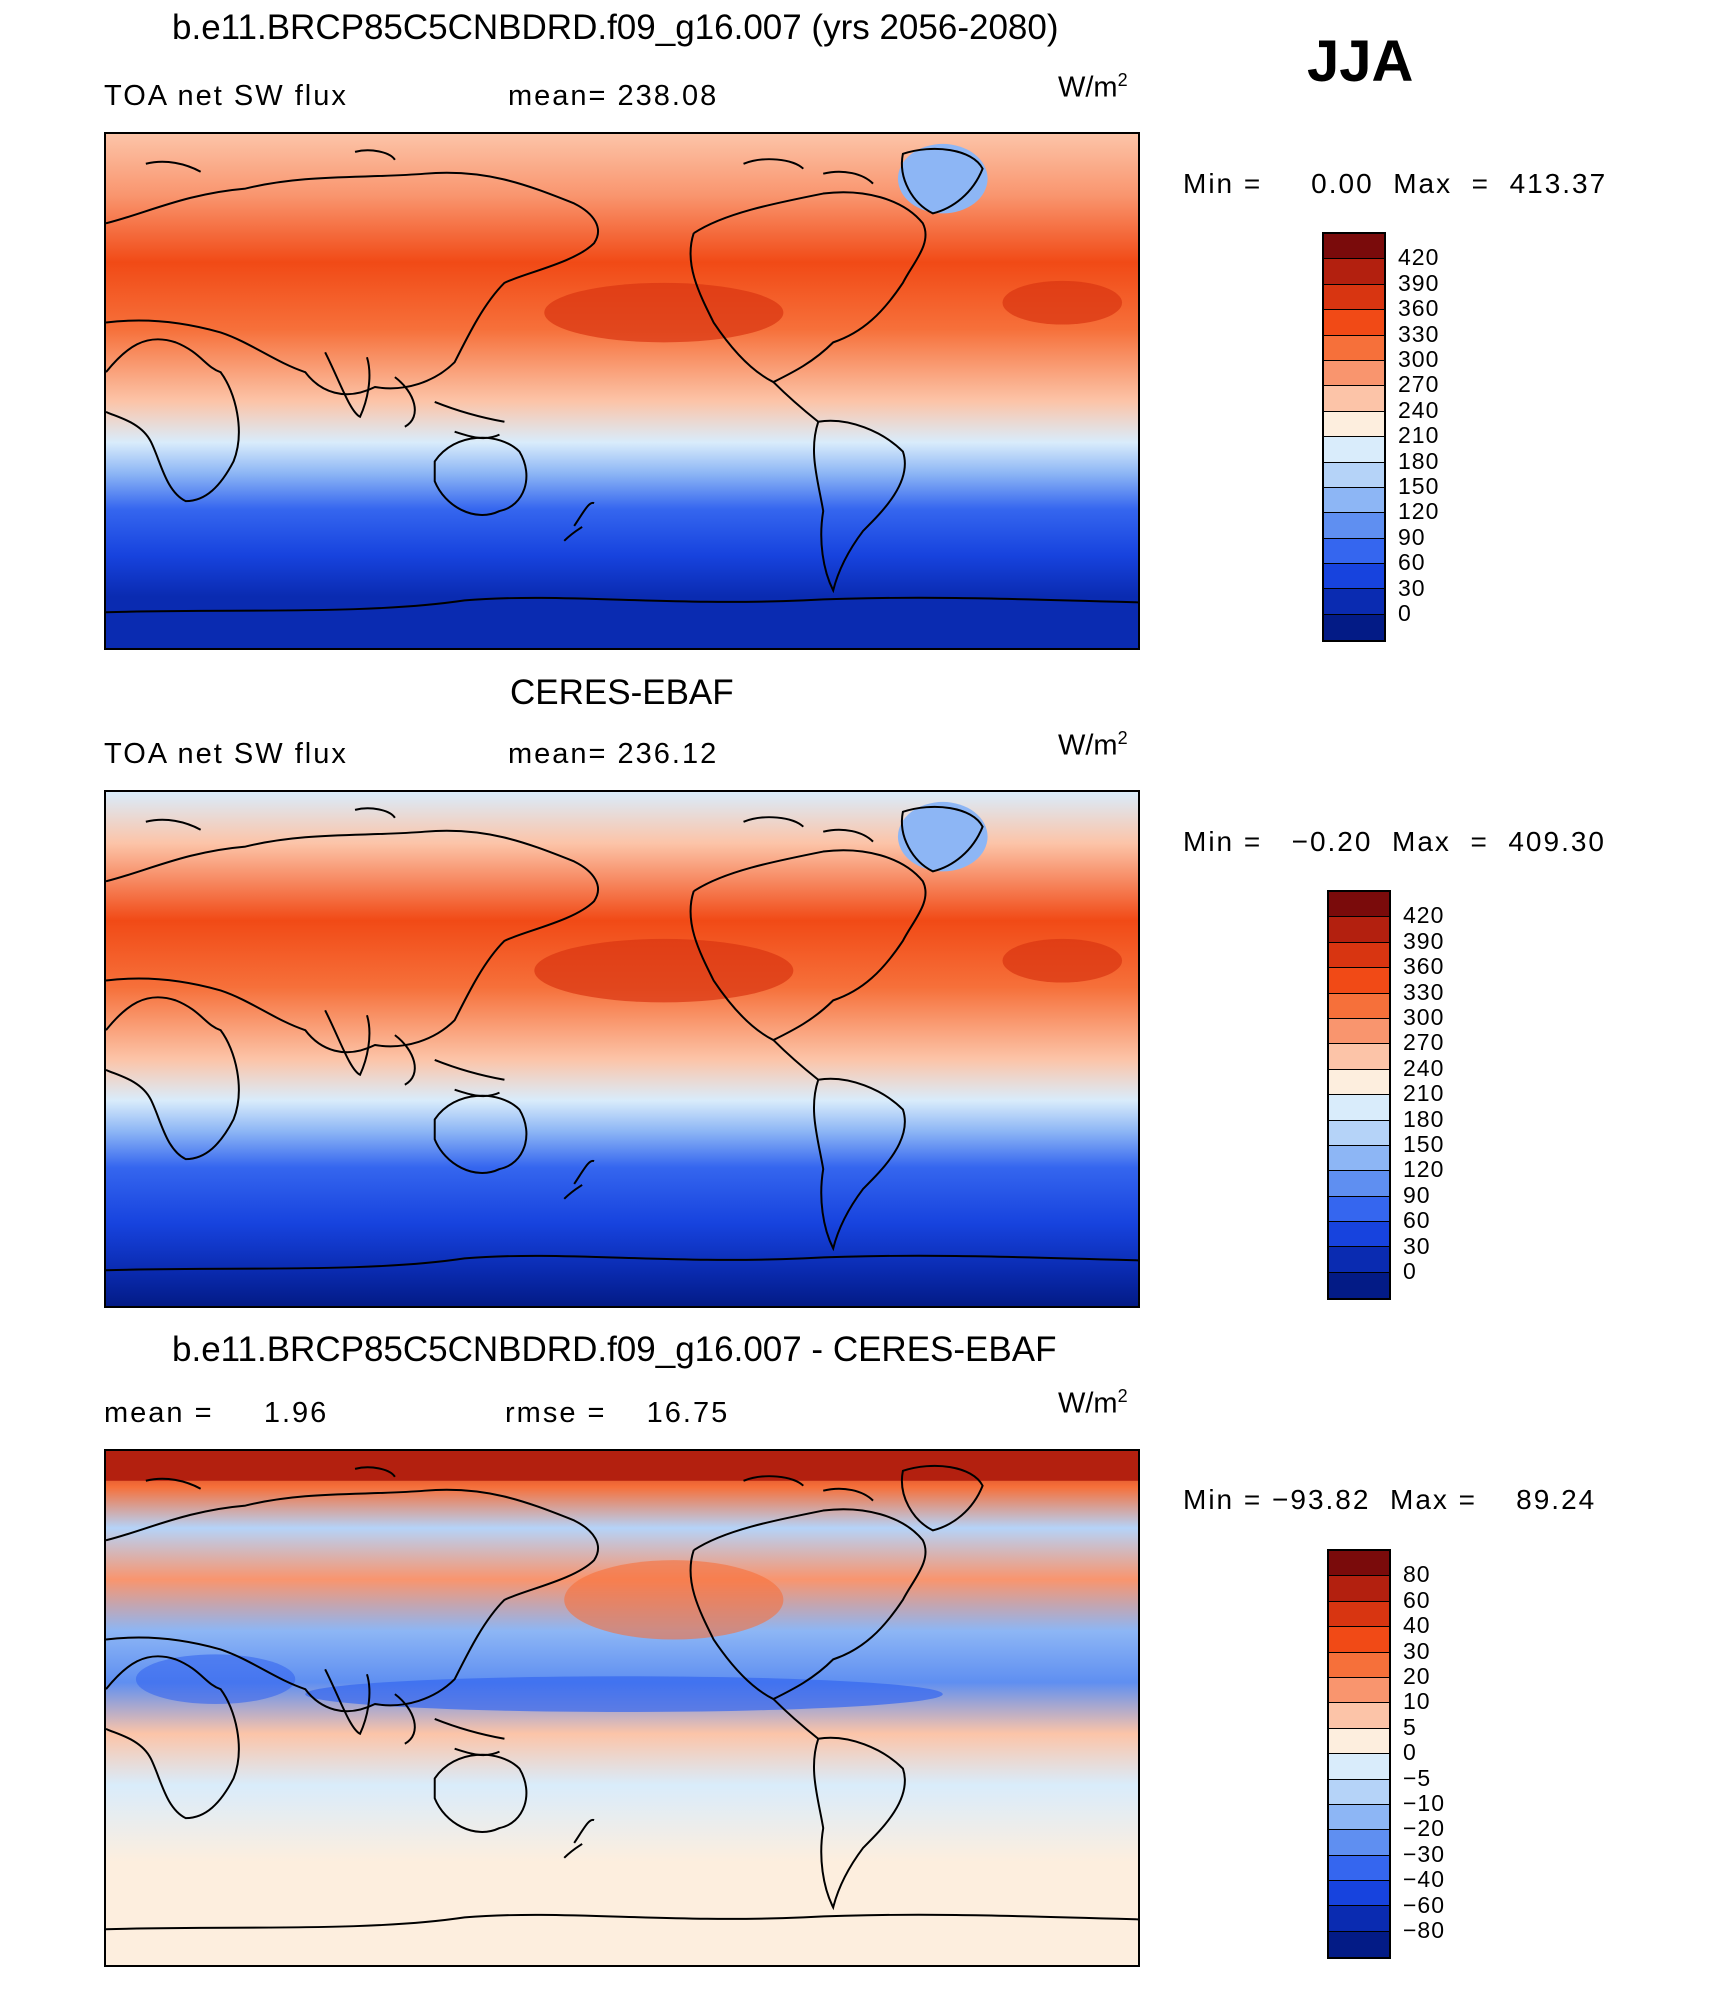  I want to click on panel-2-max-region, so click(664, 970).